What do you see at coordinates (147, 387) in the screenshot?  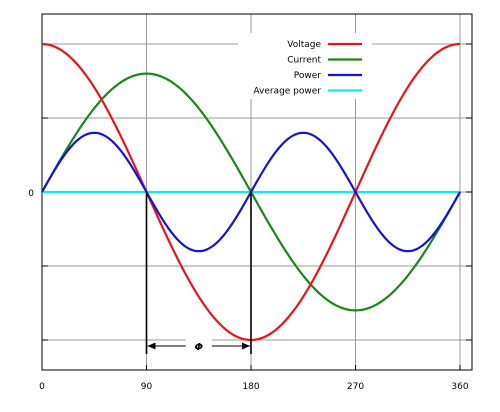 I see `x-tick-label: 90` at bounding box center [147, 387].